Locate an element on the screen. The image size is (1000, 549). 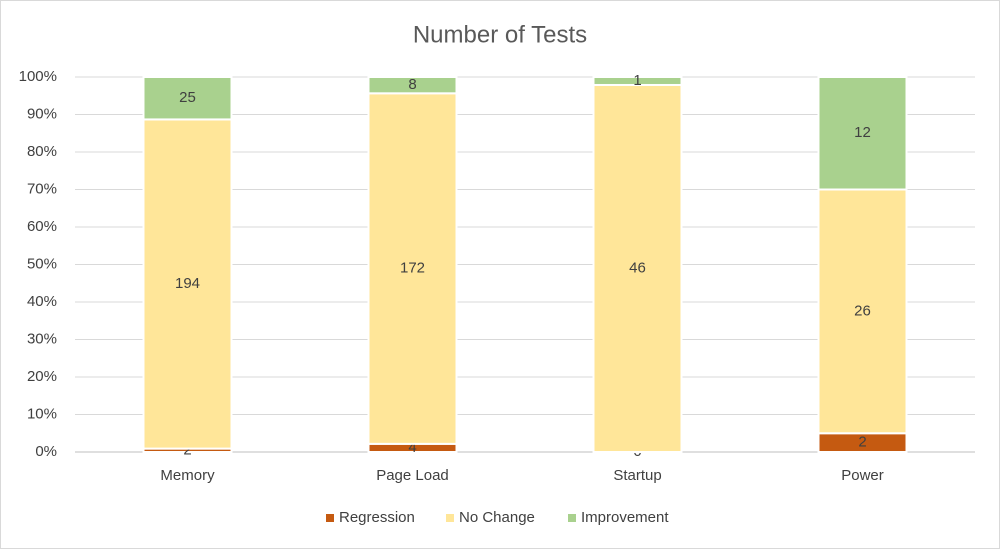
data-label: 1 is located at coordinates (637, 80).